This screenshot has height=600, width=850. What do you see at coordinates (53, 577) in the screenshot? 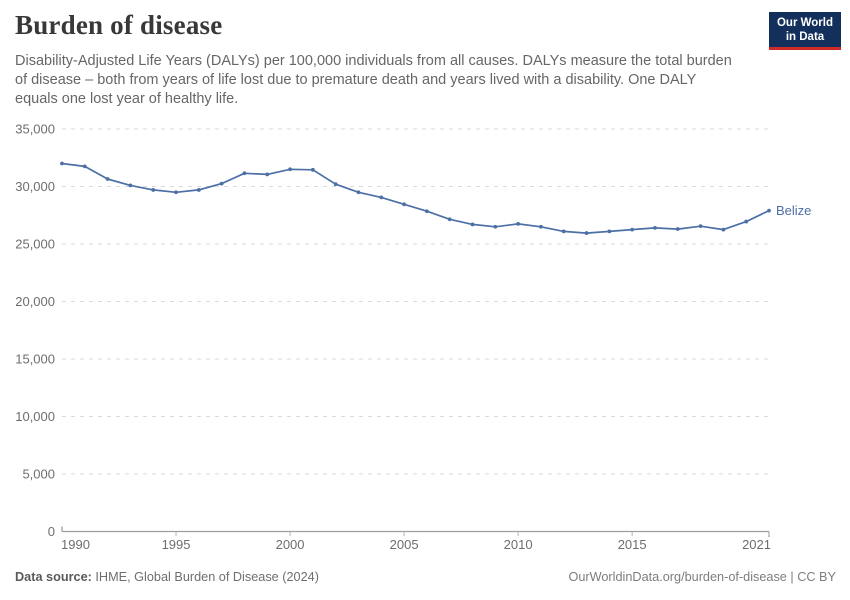
I see `data-source-label: Data source:` at bounding box center [53, 577].